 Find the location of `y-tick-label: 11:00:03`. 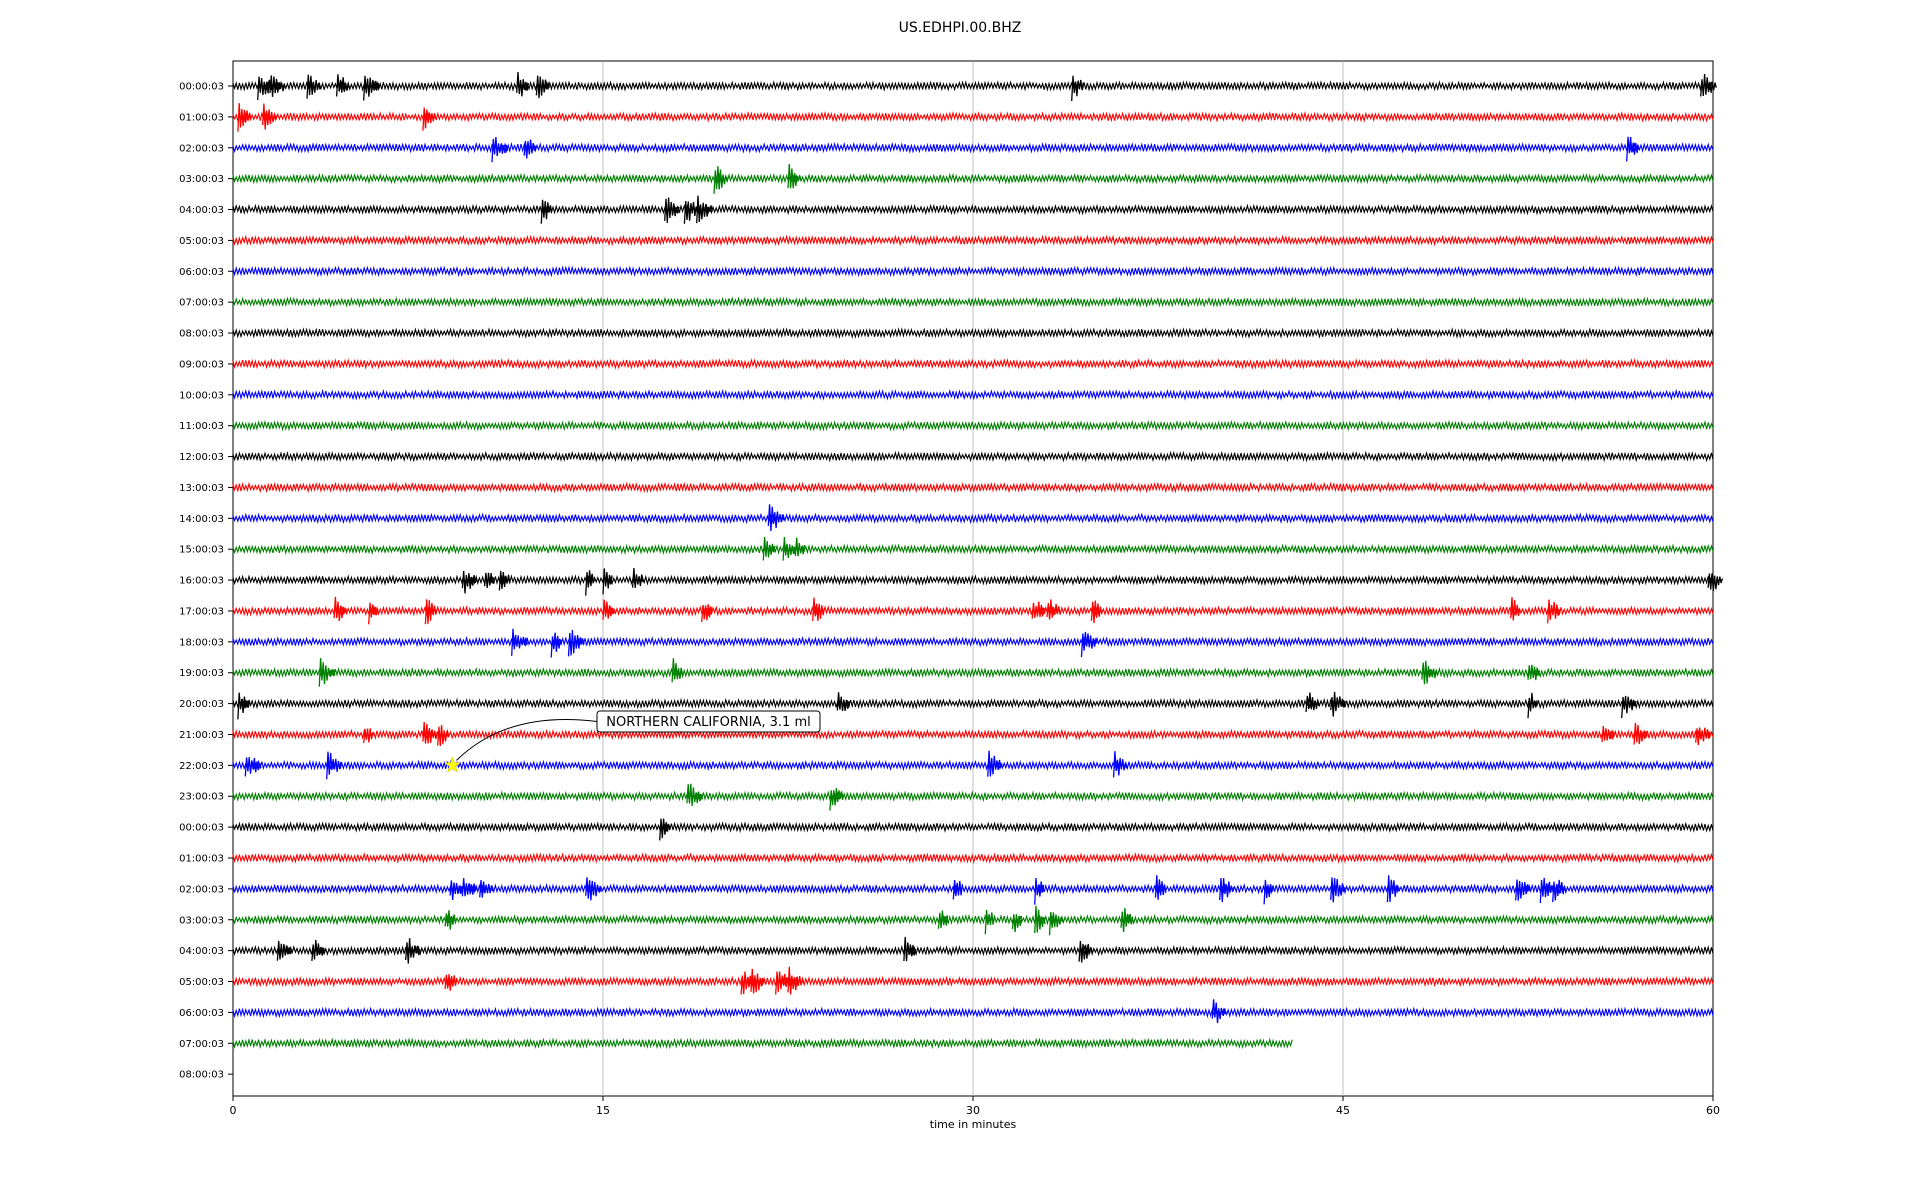

y-tick-label: 11:00:03 is located at coordinates (201, 426).